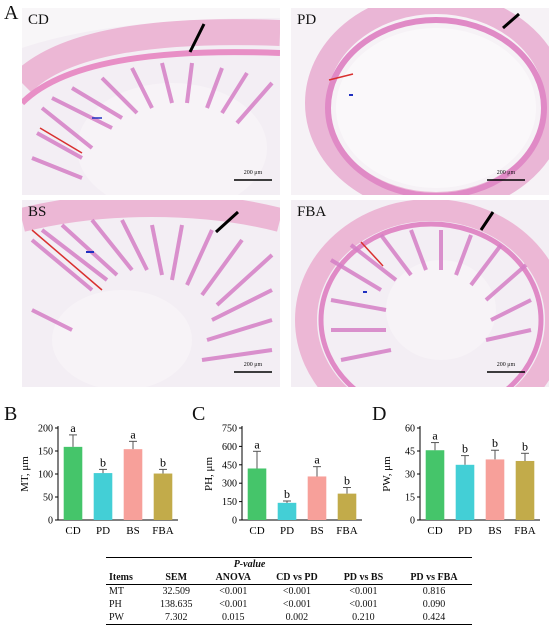 The image size is (554, 640). Describe the element at coordinates (233, 577) in the screenshot. I see `table-column-header: ANOVA` at that location.